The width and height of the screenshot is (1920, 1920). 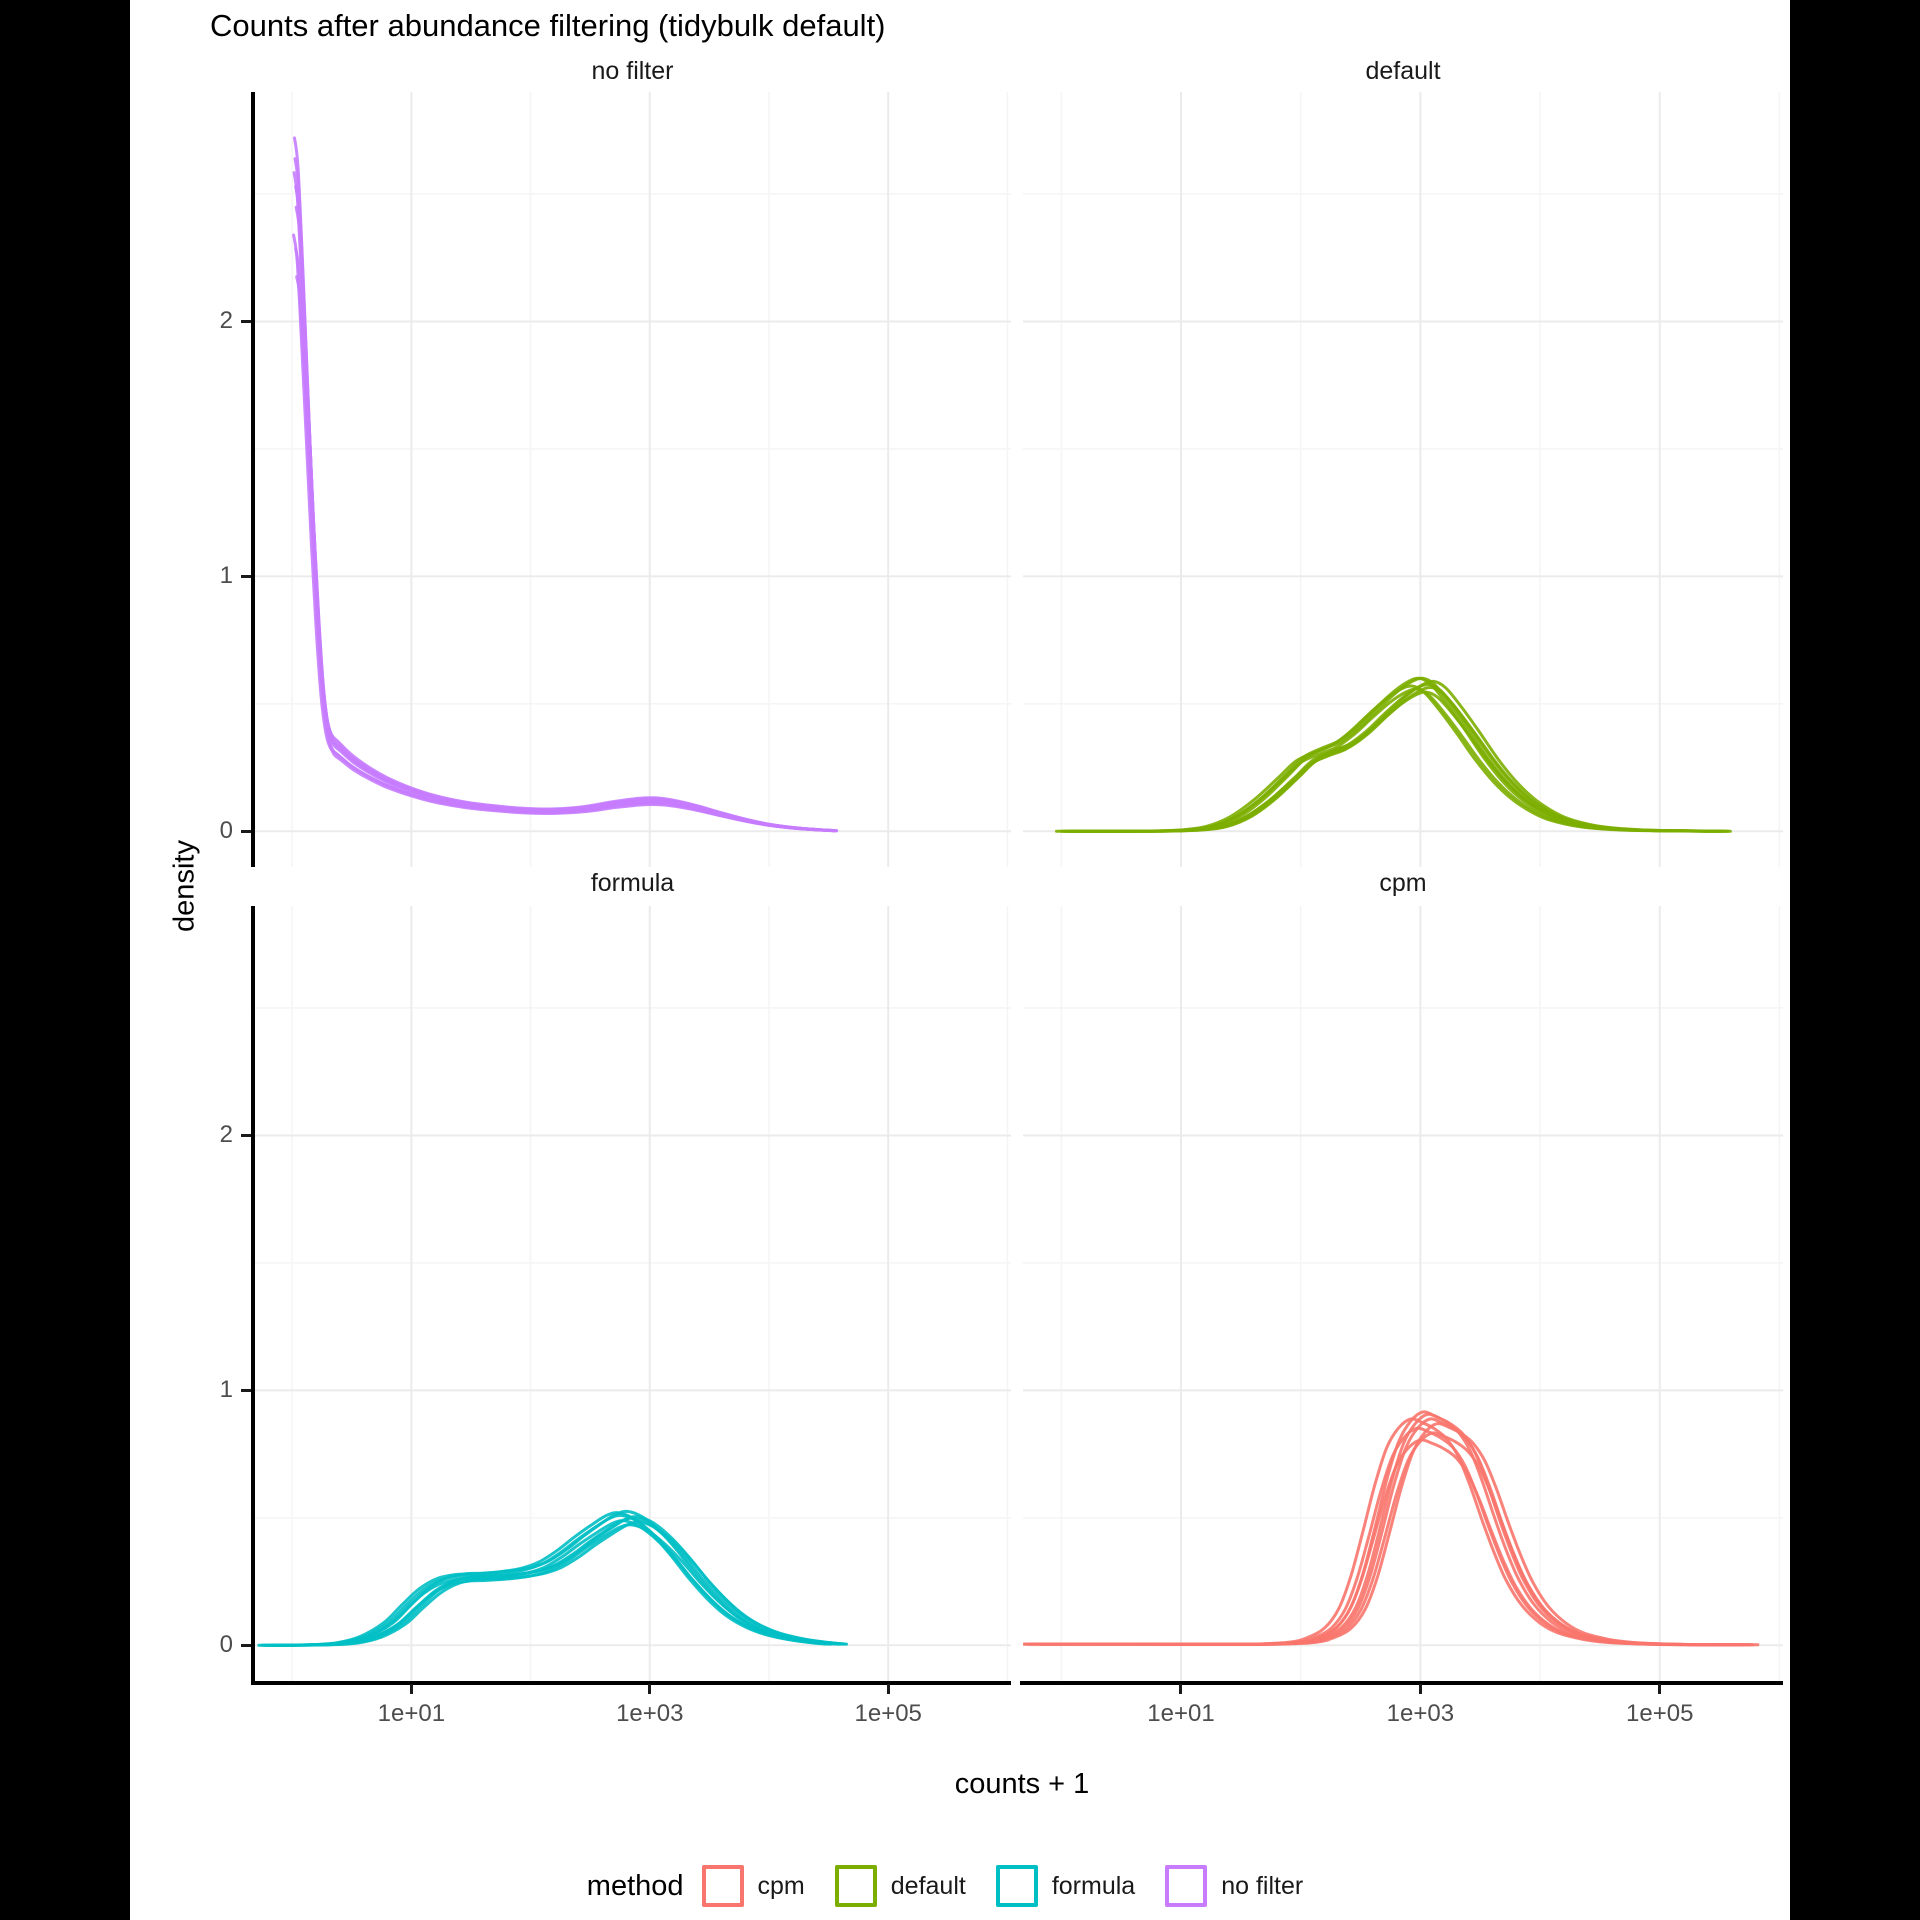 I want to click on legend-item-default: default, so click(x=900, y=1886).